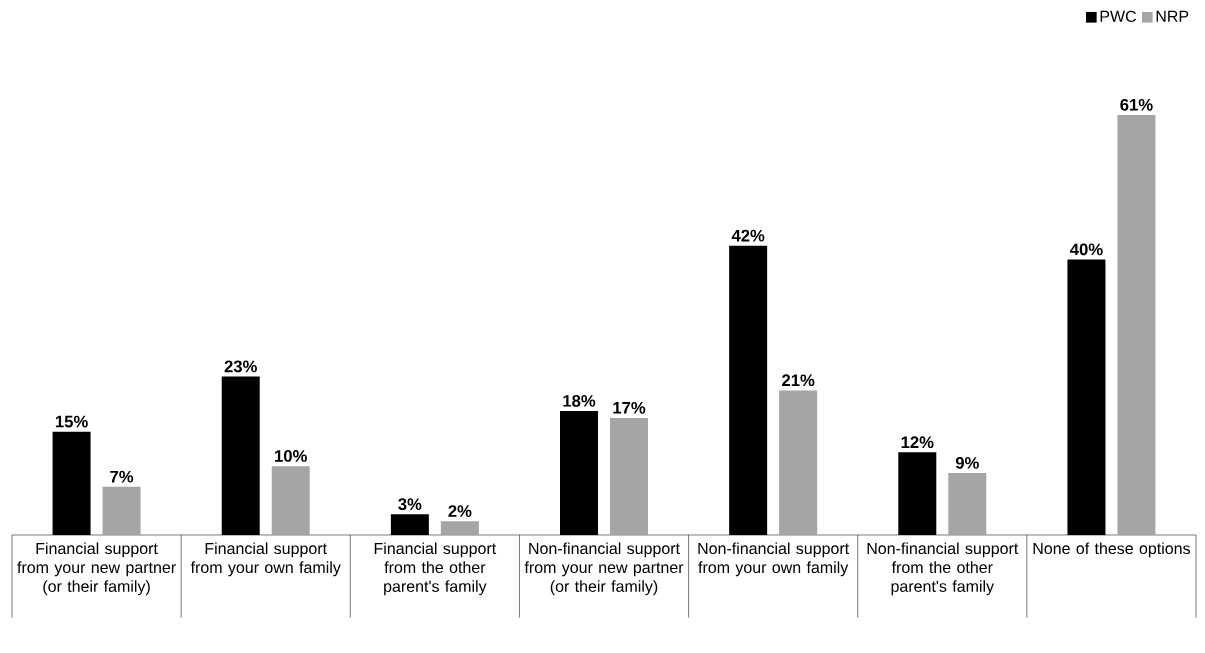 This screenshot has width=1205, height=653. I want to click on x-tick-label: Non-financial support from your new partner (or their family), so click(604, 569).